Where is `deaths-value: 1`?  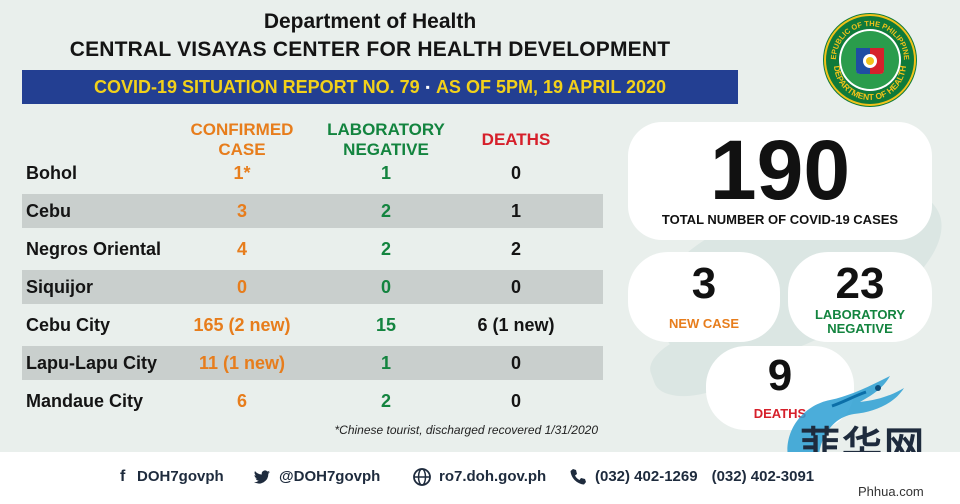 deaths-value: 1 is located at coordinates (515, 211).